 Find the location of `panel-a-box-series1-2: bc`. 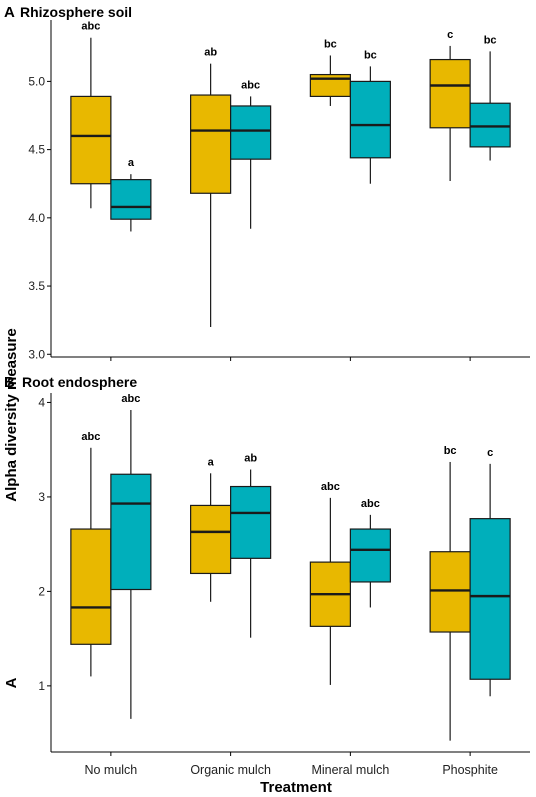

panel-a-box-series1-2: bc is located at coordinates (330, 72).